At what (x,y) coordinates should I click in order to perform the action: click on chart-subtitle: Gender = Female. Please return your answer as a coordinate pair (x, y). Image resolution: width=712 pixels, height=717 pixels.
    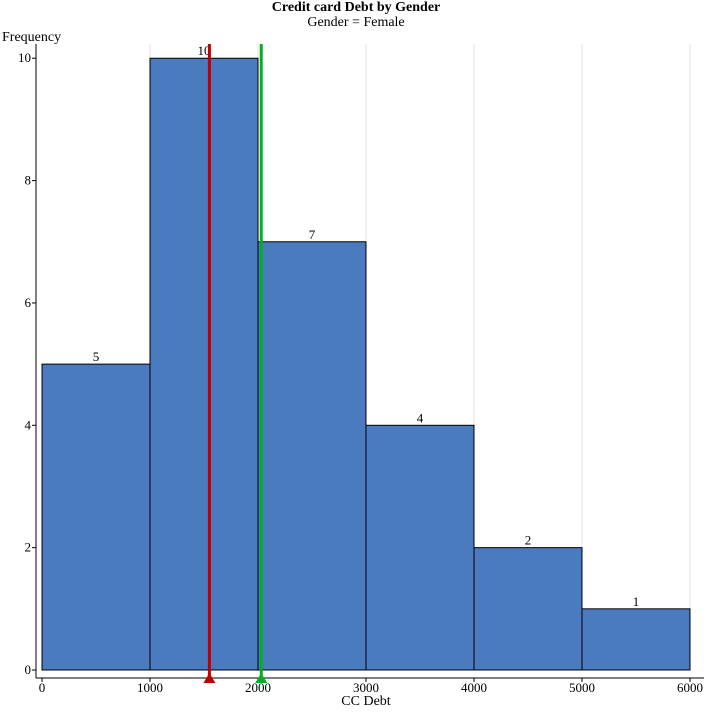
    Looking at the image, I should click on (355, 22).